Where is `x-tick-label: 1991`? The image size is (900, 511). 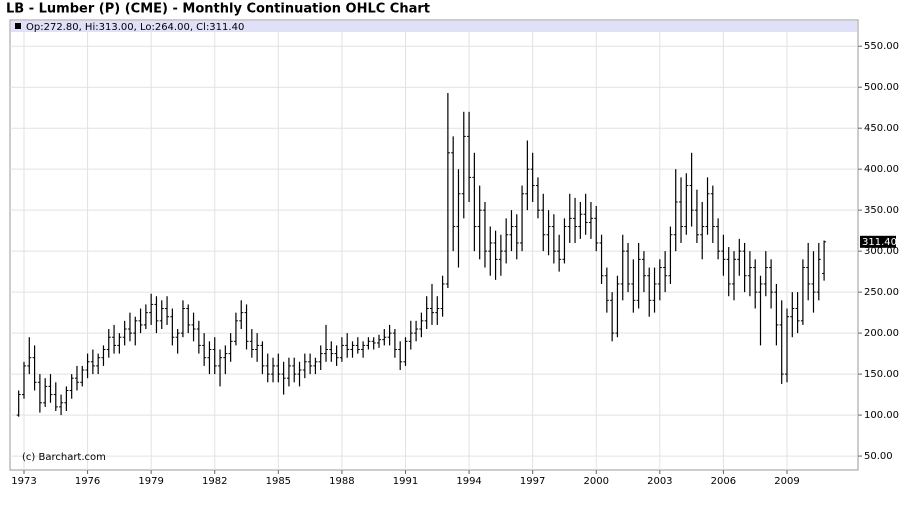 x-tick-label: 1991 is located at coordinates (405, 481).